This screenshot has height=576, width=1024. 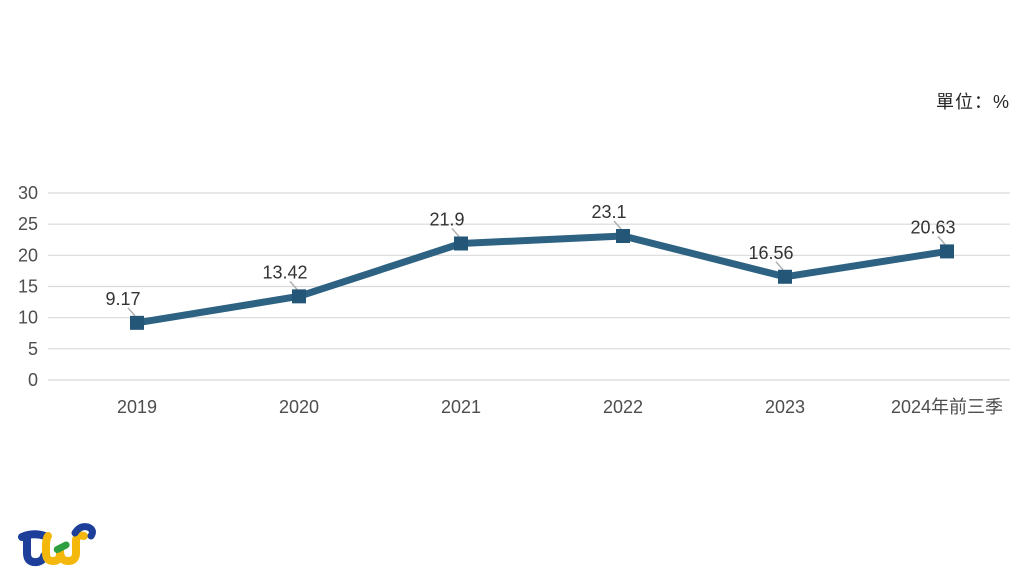 I want to click on data-point-label: 21.9, so click(x=446, y=219).